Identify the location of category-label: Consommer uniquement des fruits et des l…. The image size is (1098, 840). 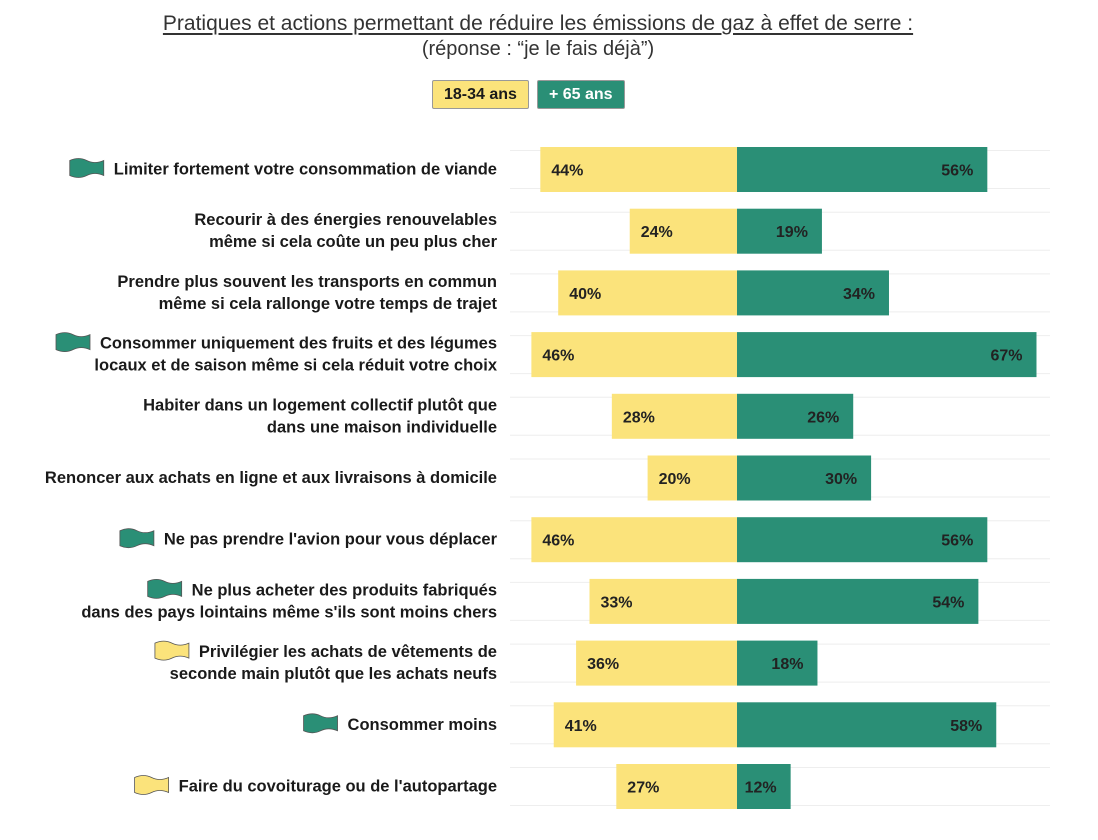
(298, 344).